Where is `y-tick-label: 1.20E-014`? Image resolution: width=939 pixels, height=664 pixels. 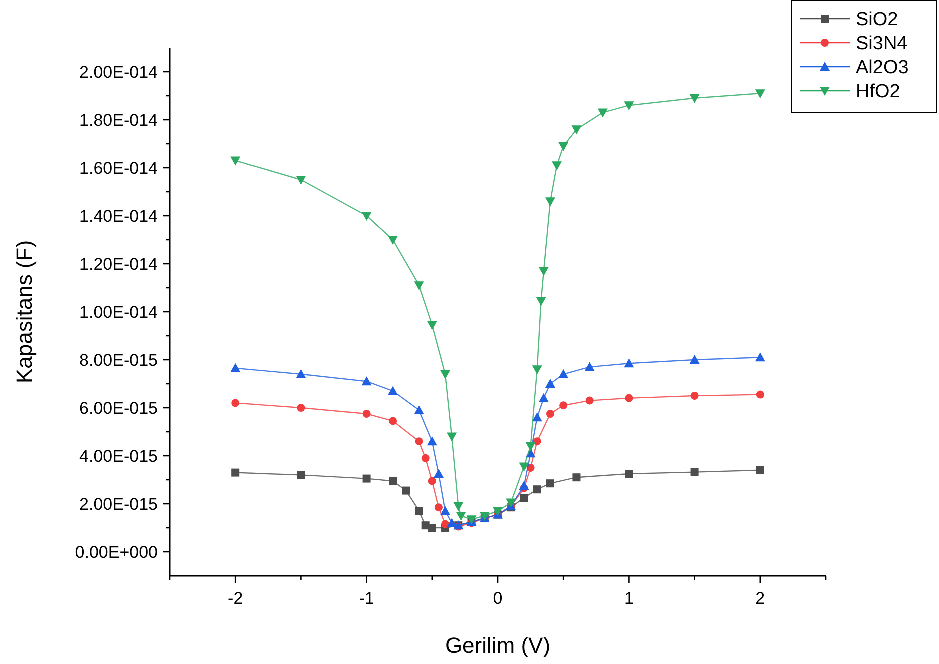 y-tick-label: 1.20E-014 is located at coordinates (119, 264).